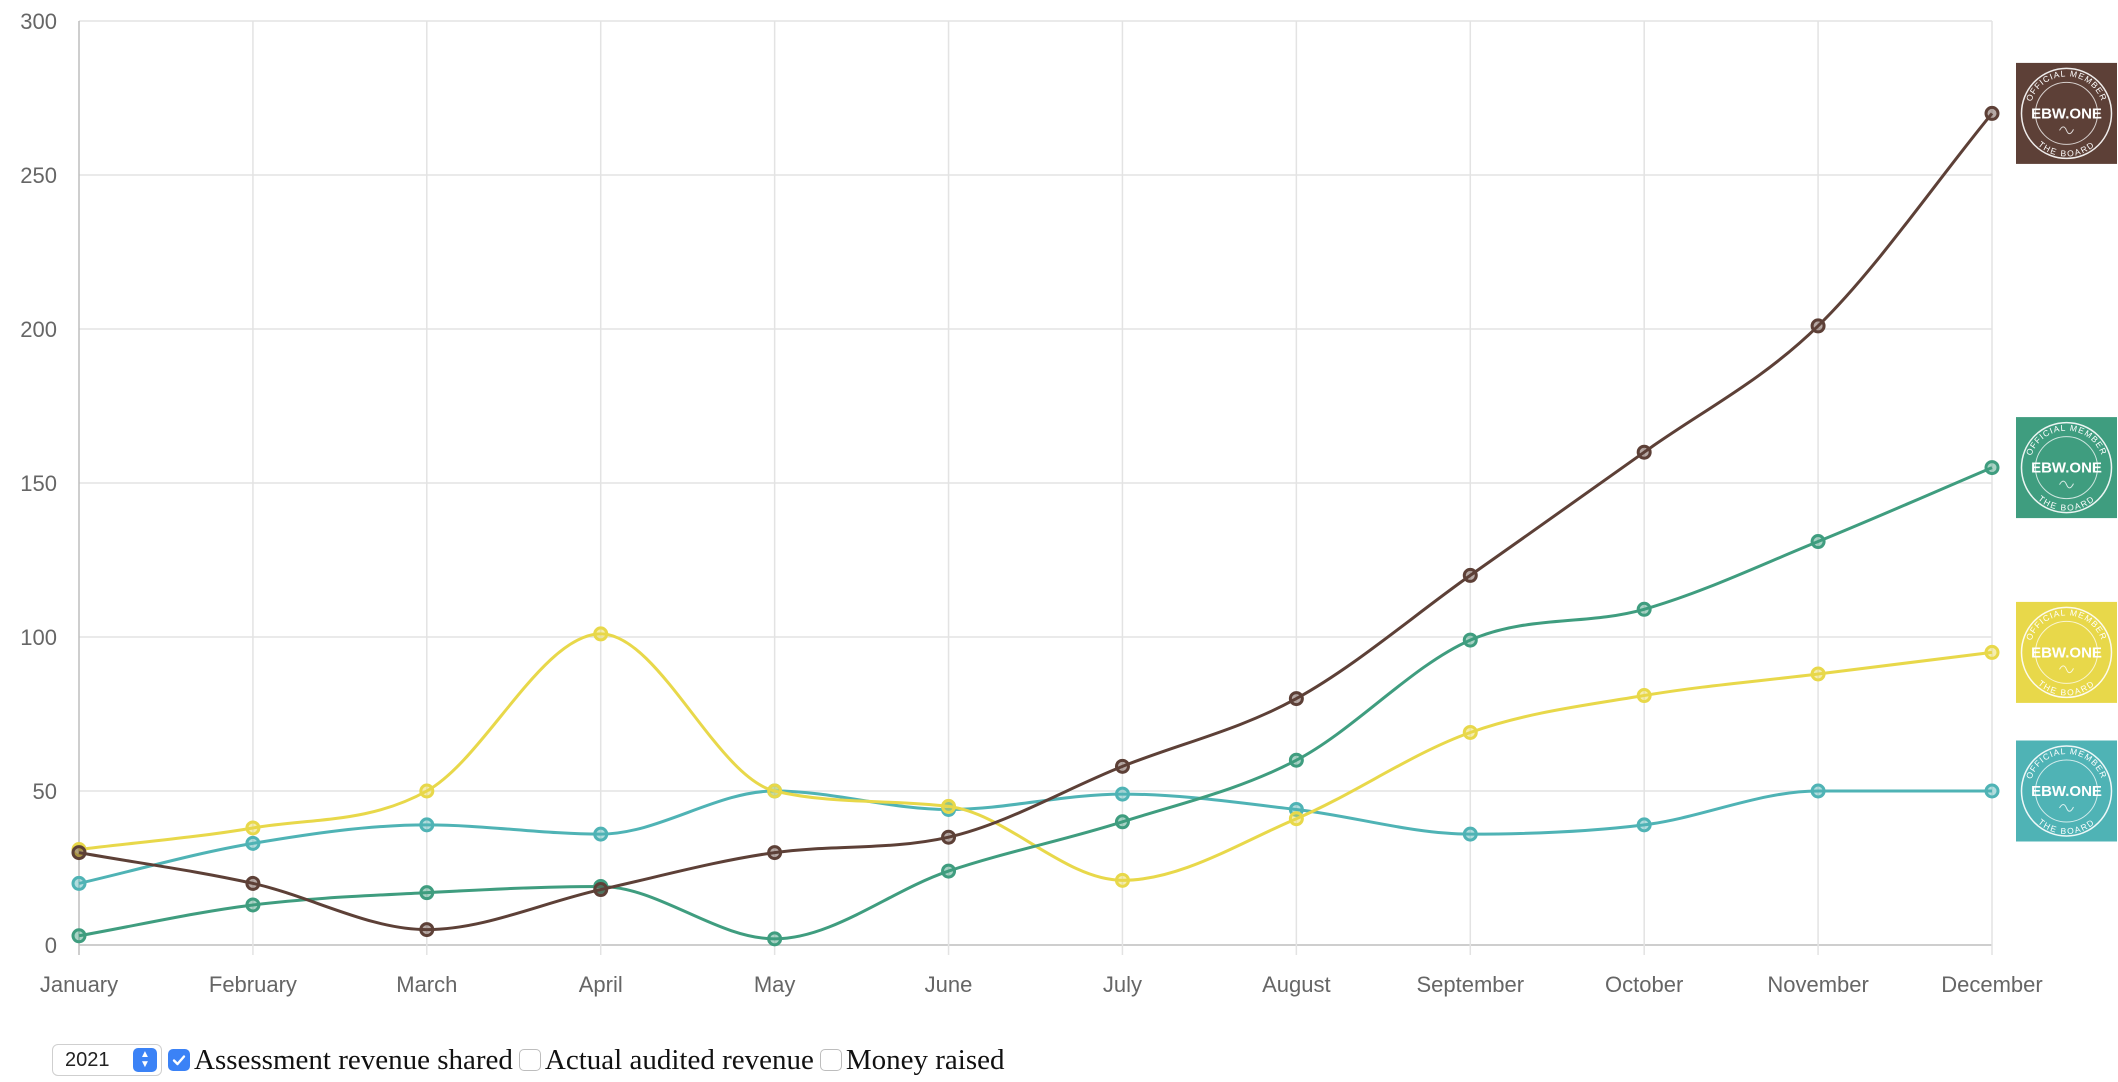  Describe the element at coordinates (38, 329) in the screenshot. I see `y-tick-label: 200` at that location.